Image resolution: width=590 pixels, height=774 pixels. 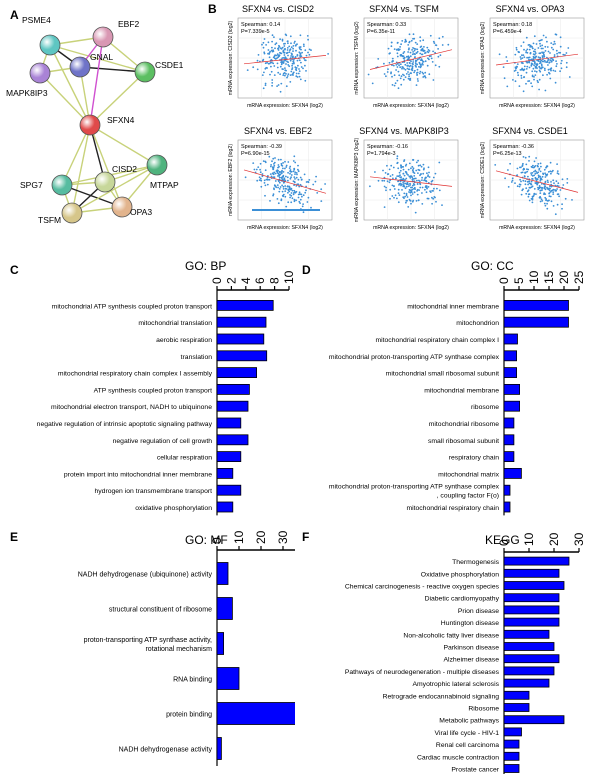 I want to click on x-tick-label: 0, so click(x=217, y=280).